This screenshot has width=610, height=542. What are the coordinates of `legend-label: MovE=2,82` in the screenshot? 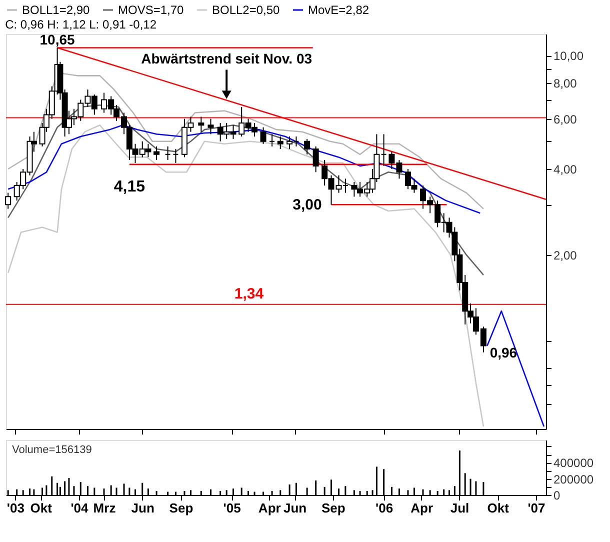 It's located at (339, 10).